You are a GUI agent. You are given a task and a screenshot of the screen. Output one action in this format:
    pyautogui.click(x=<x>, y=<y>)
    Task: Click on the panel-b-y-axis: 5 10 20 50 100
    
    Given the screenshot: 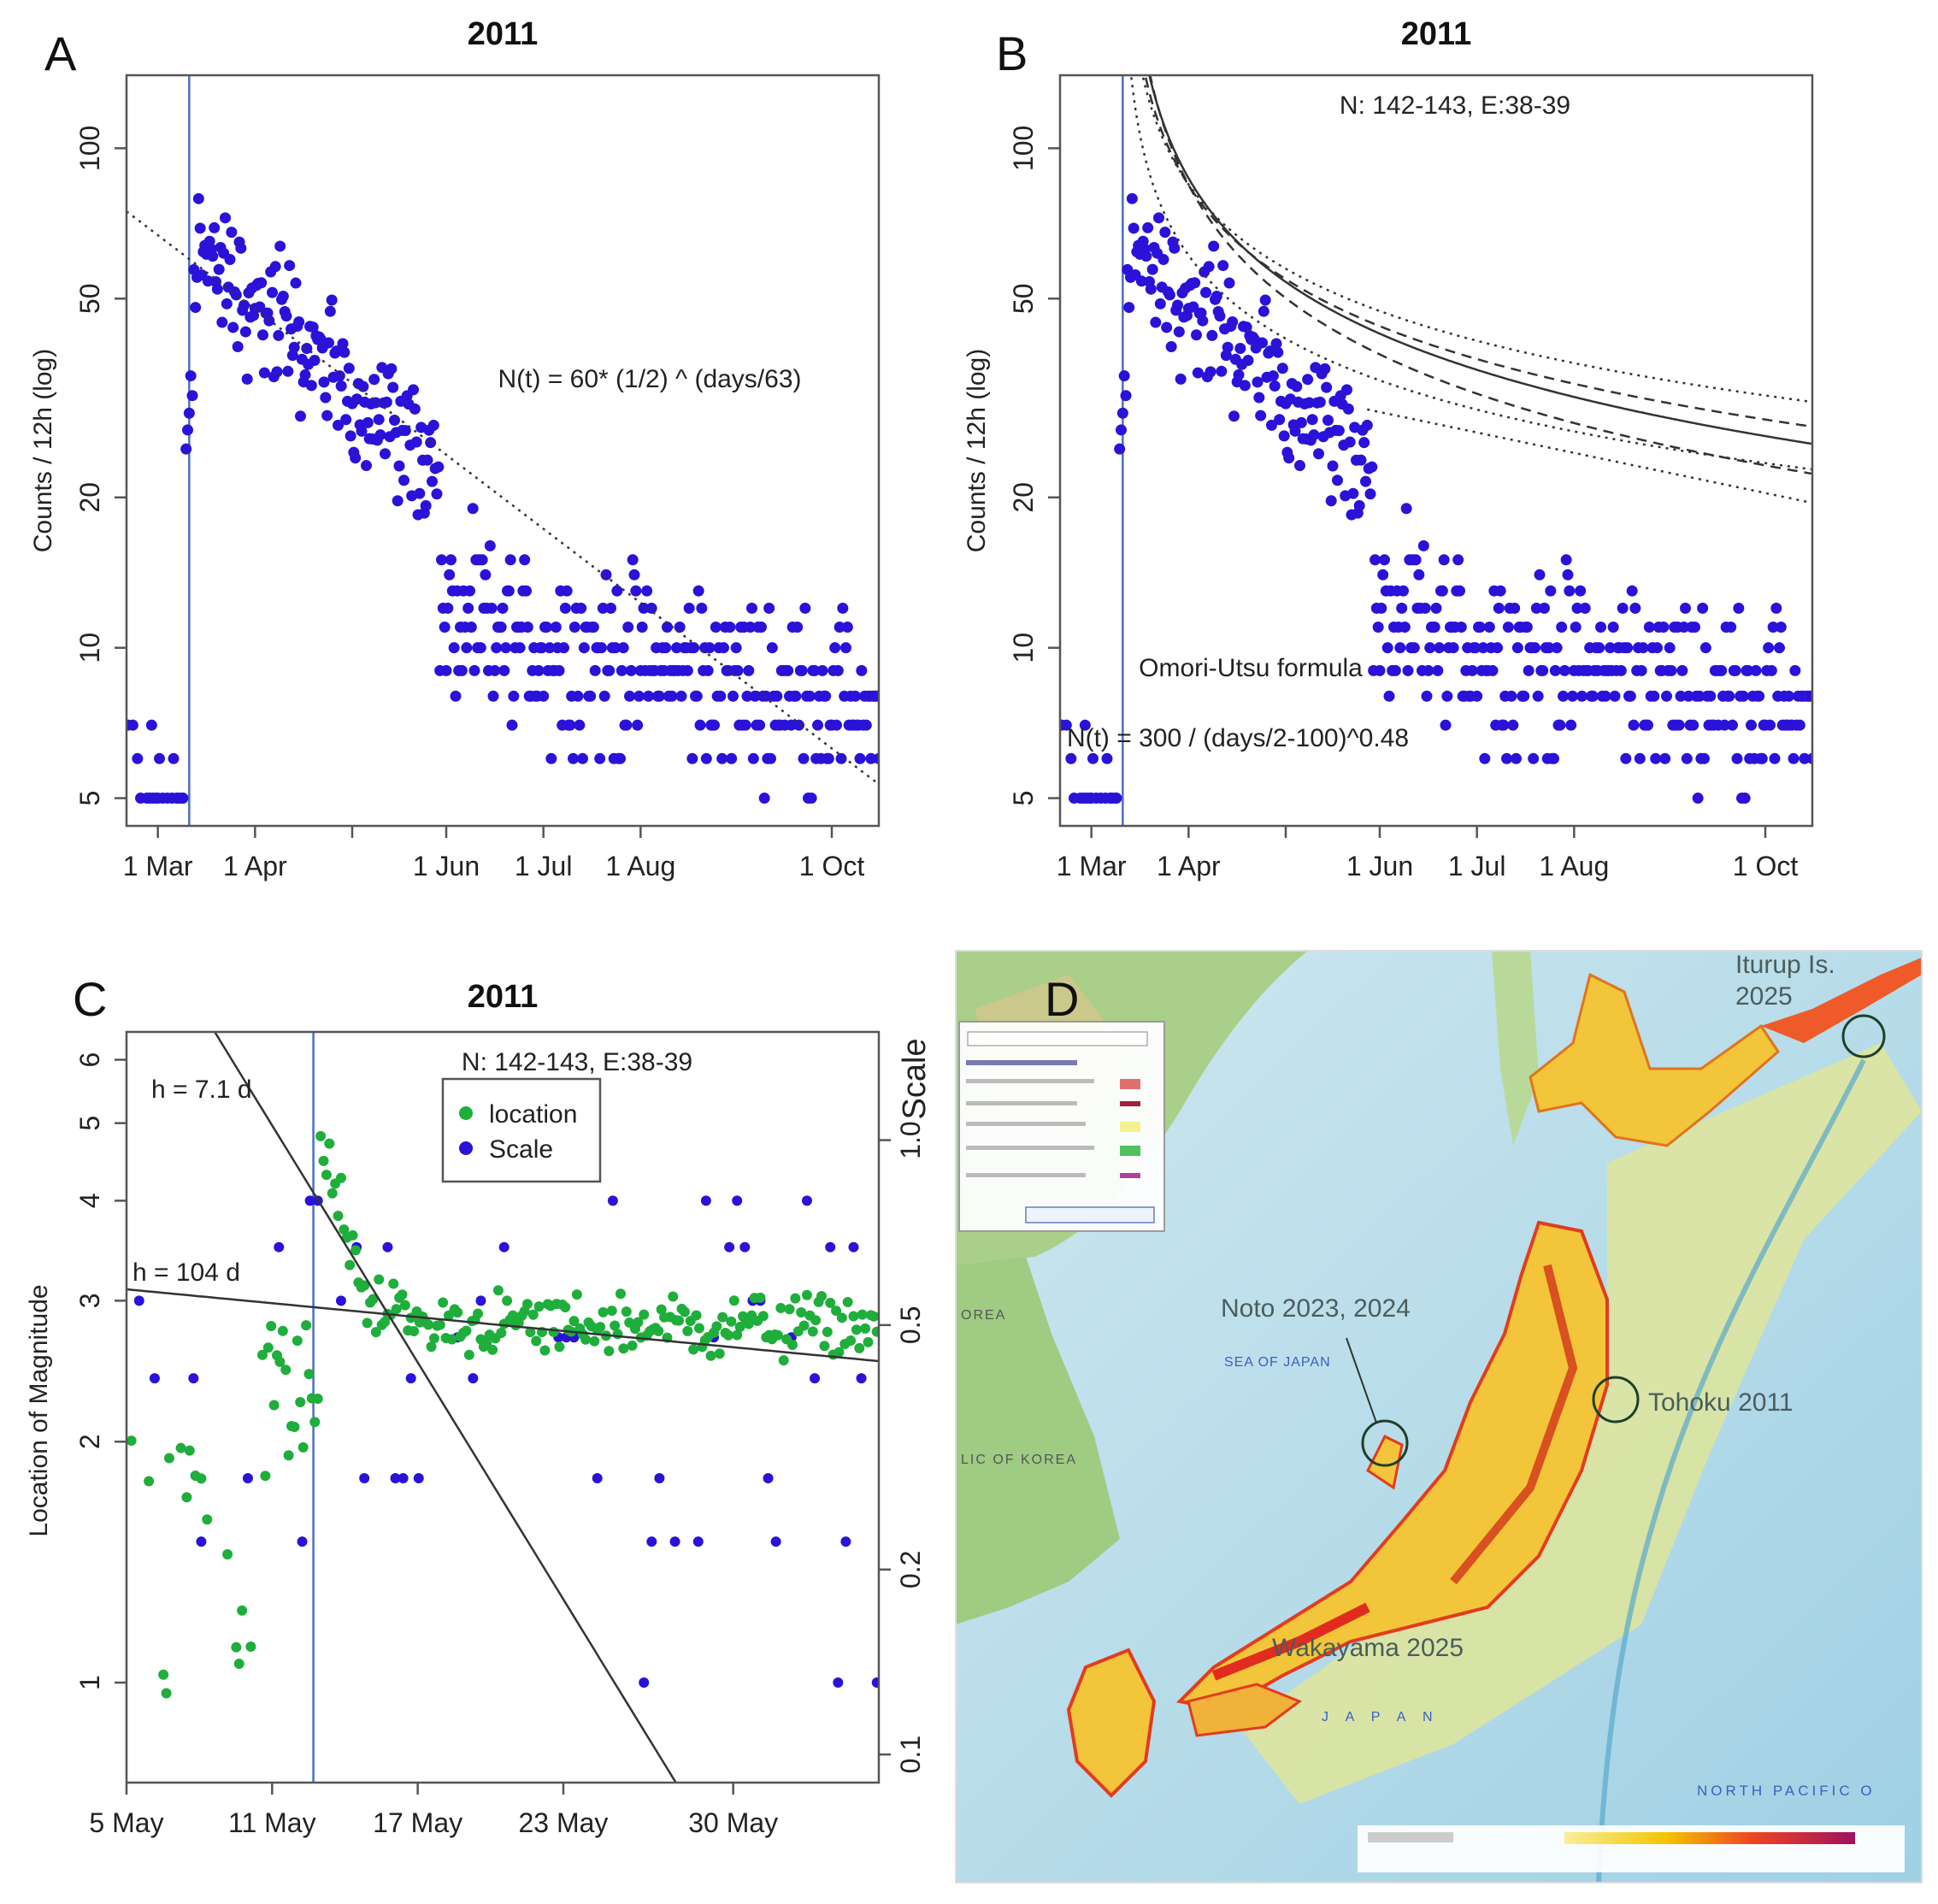 What is the action you would take?
    pyautogui.click(x=1034, y=465)
    